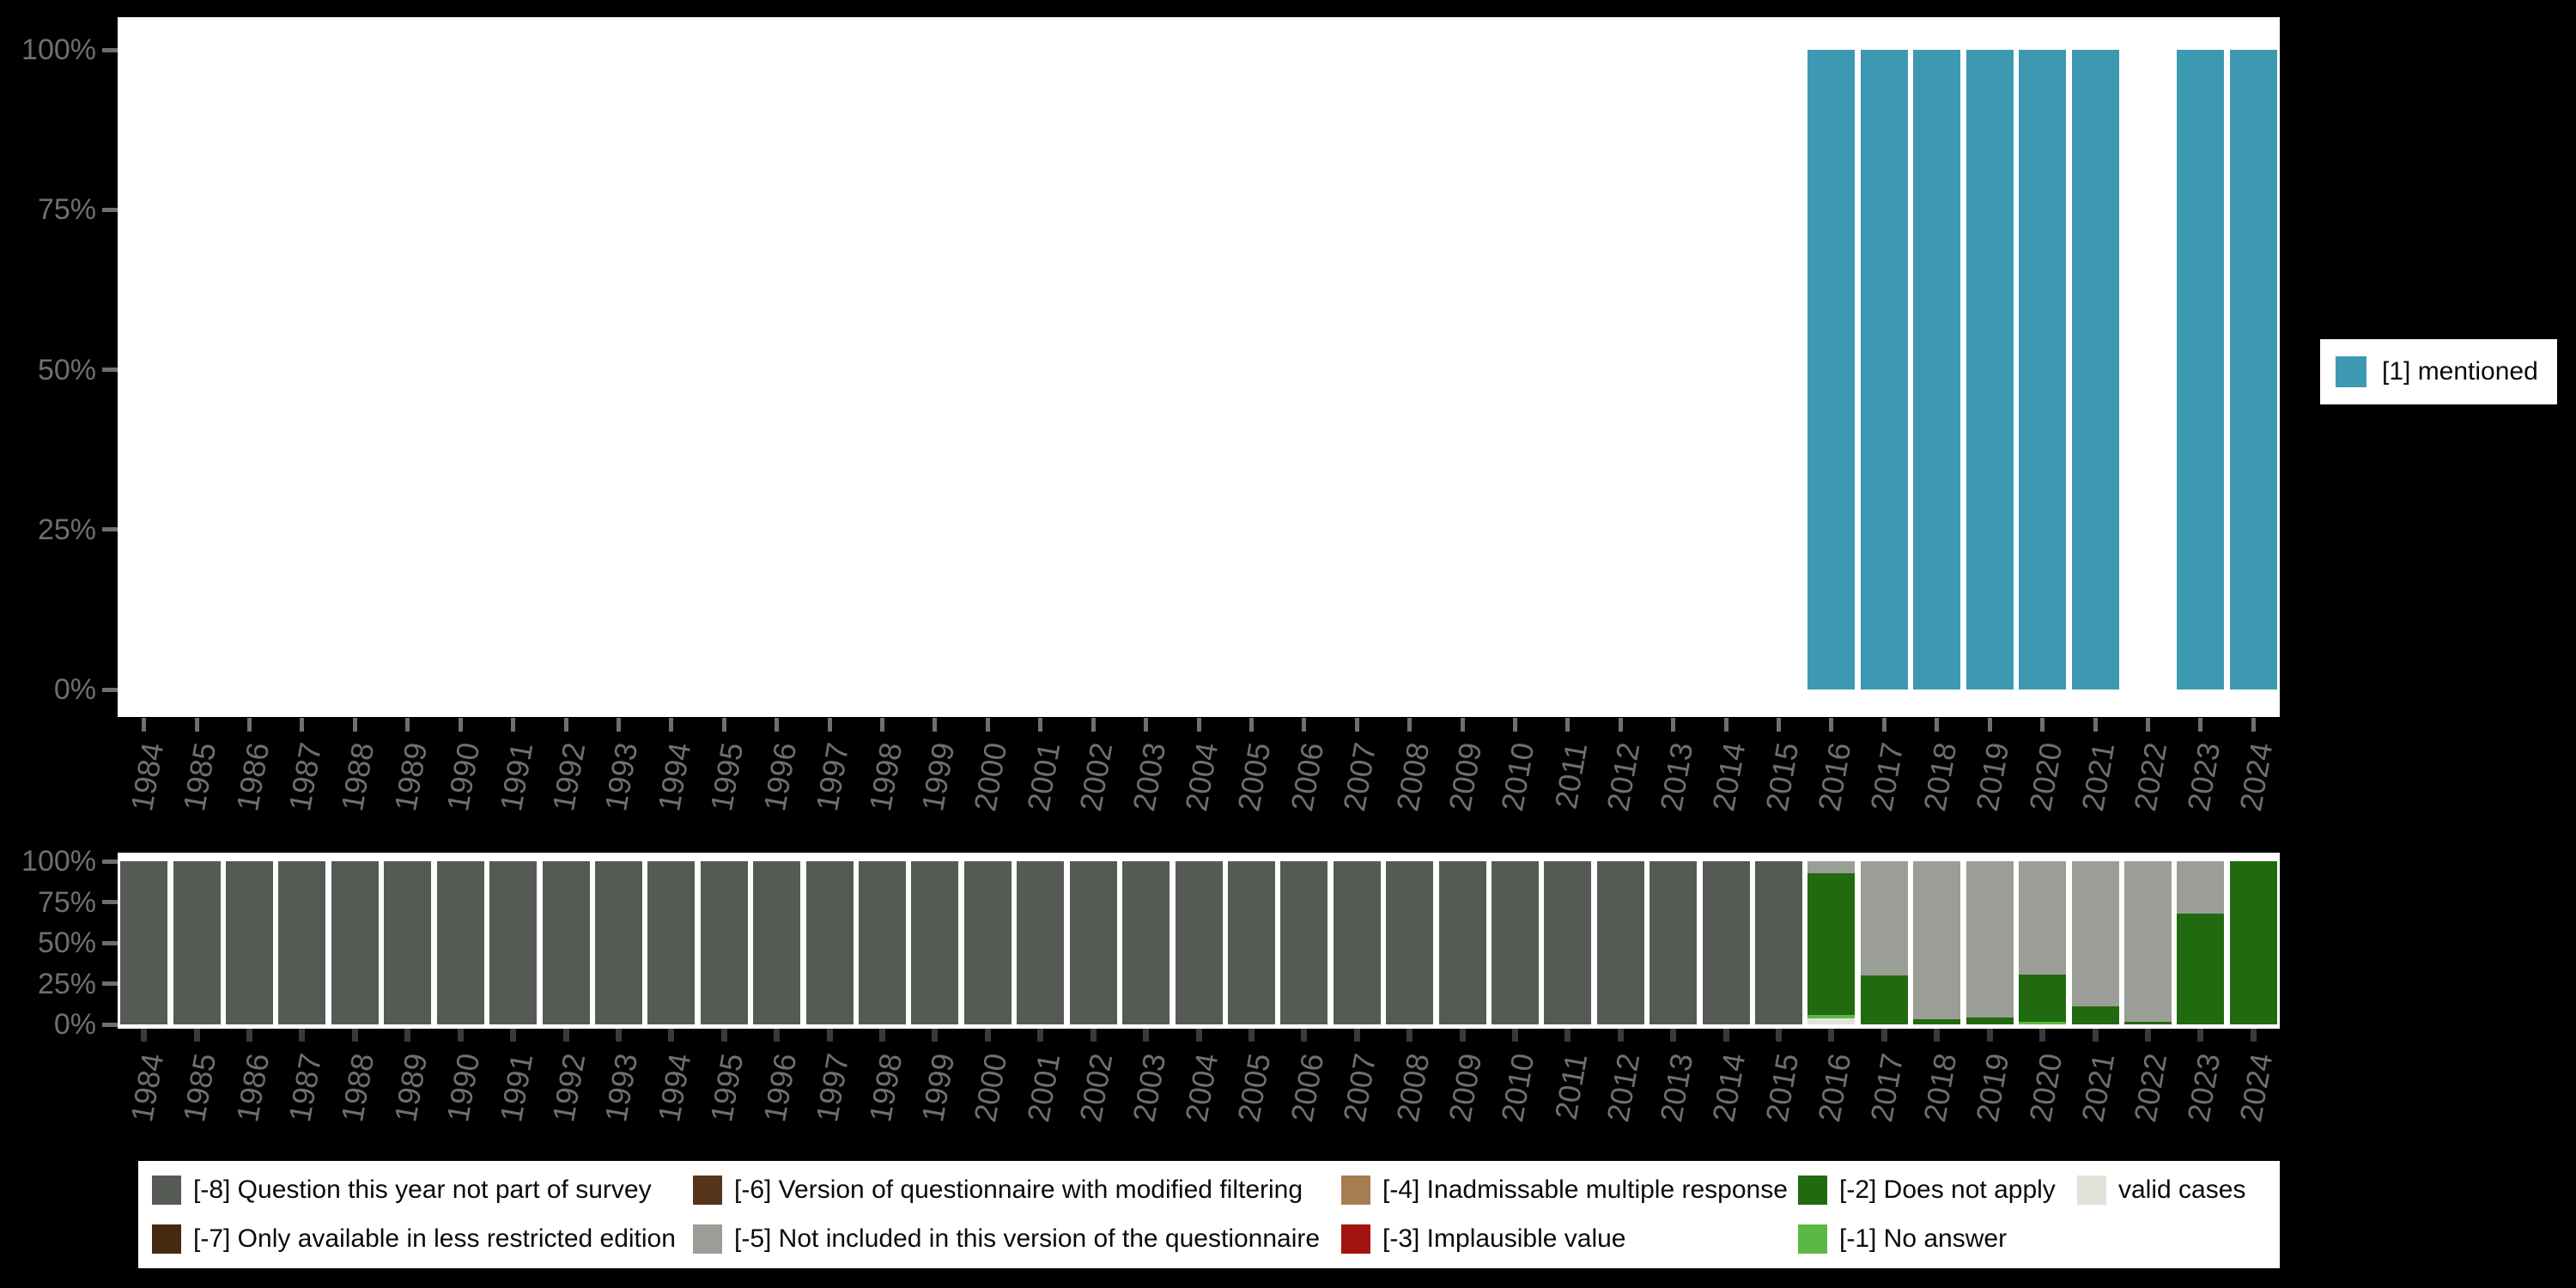  What do you see at coordinates (726, 777) in the screenshot?
I see `x-tick-label-1995: 1995` at bounding box center [726, 777].